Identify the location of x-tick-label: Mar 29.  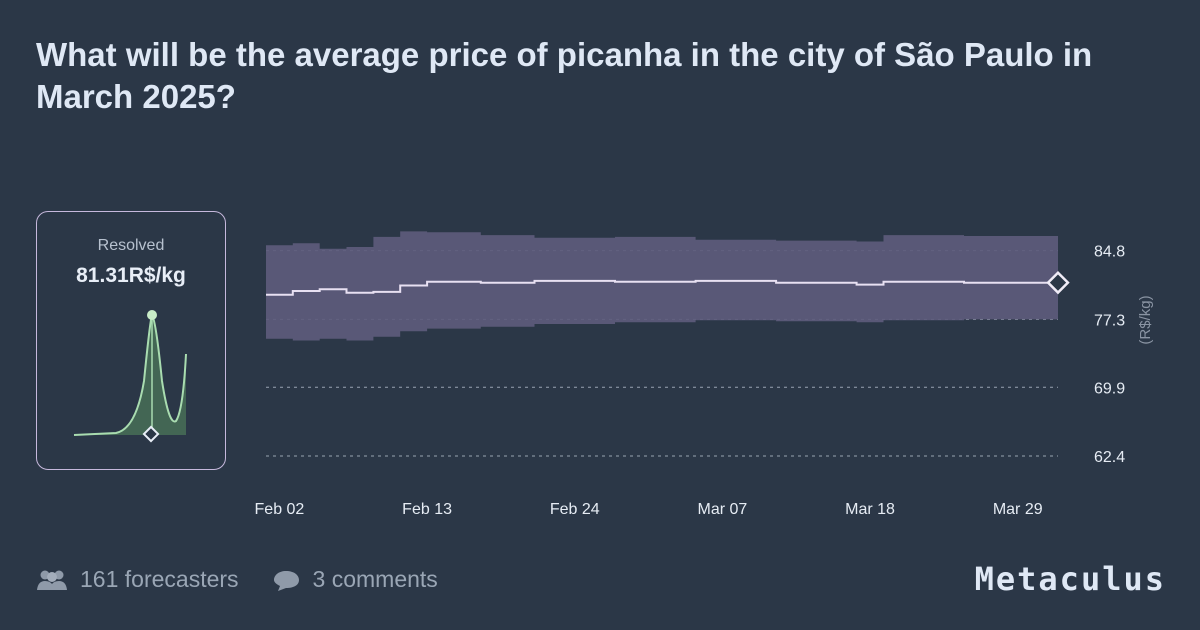
(1018, 509).